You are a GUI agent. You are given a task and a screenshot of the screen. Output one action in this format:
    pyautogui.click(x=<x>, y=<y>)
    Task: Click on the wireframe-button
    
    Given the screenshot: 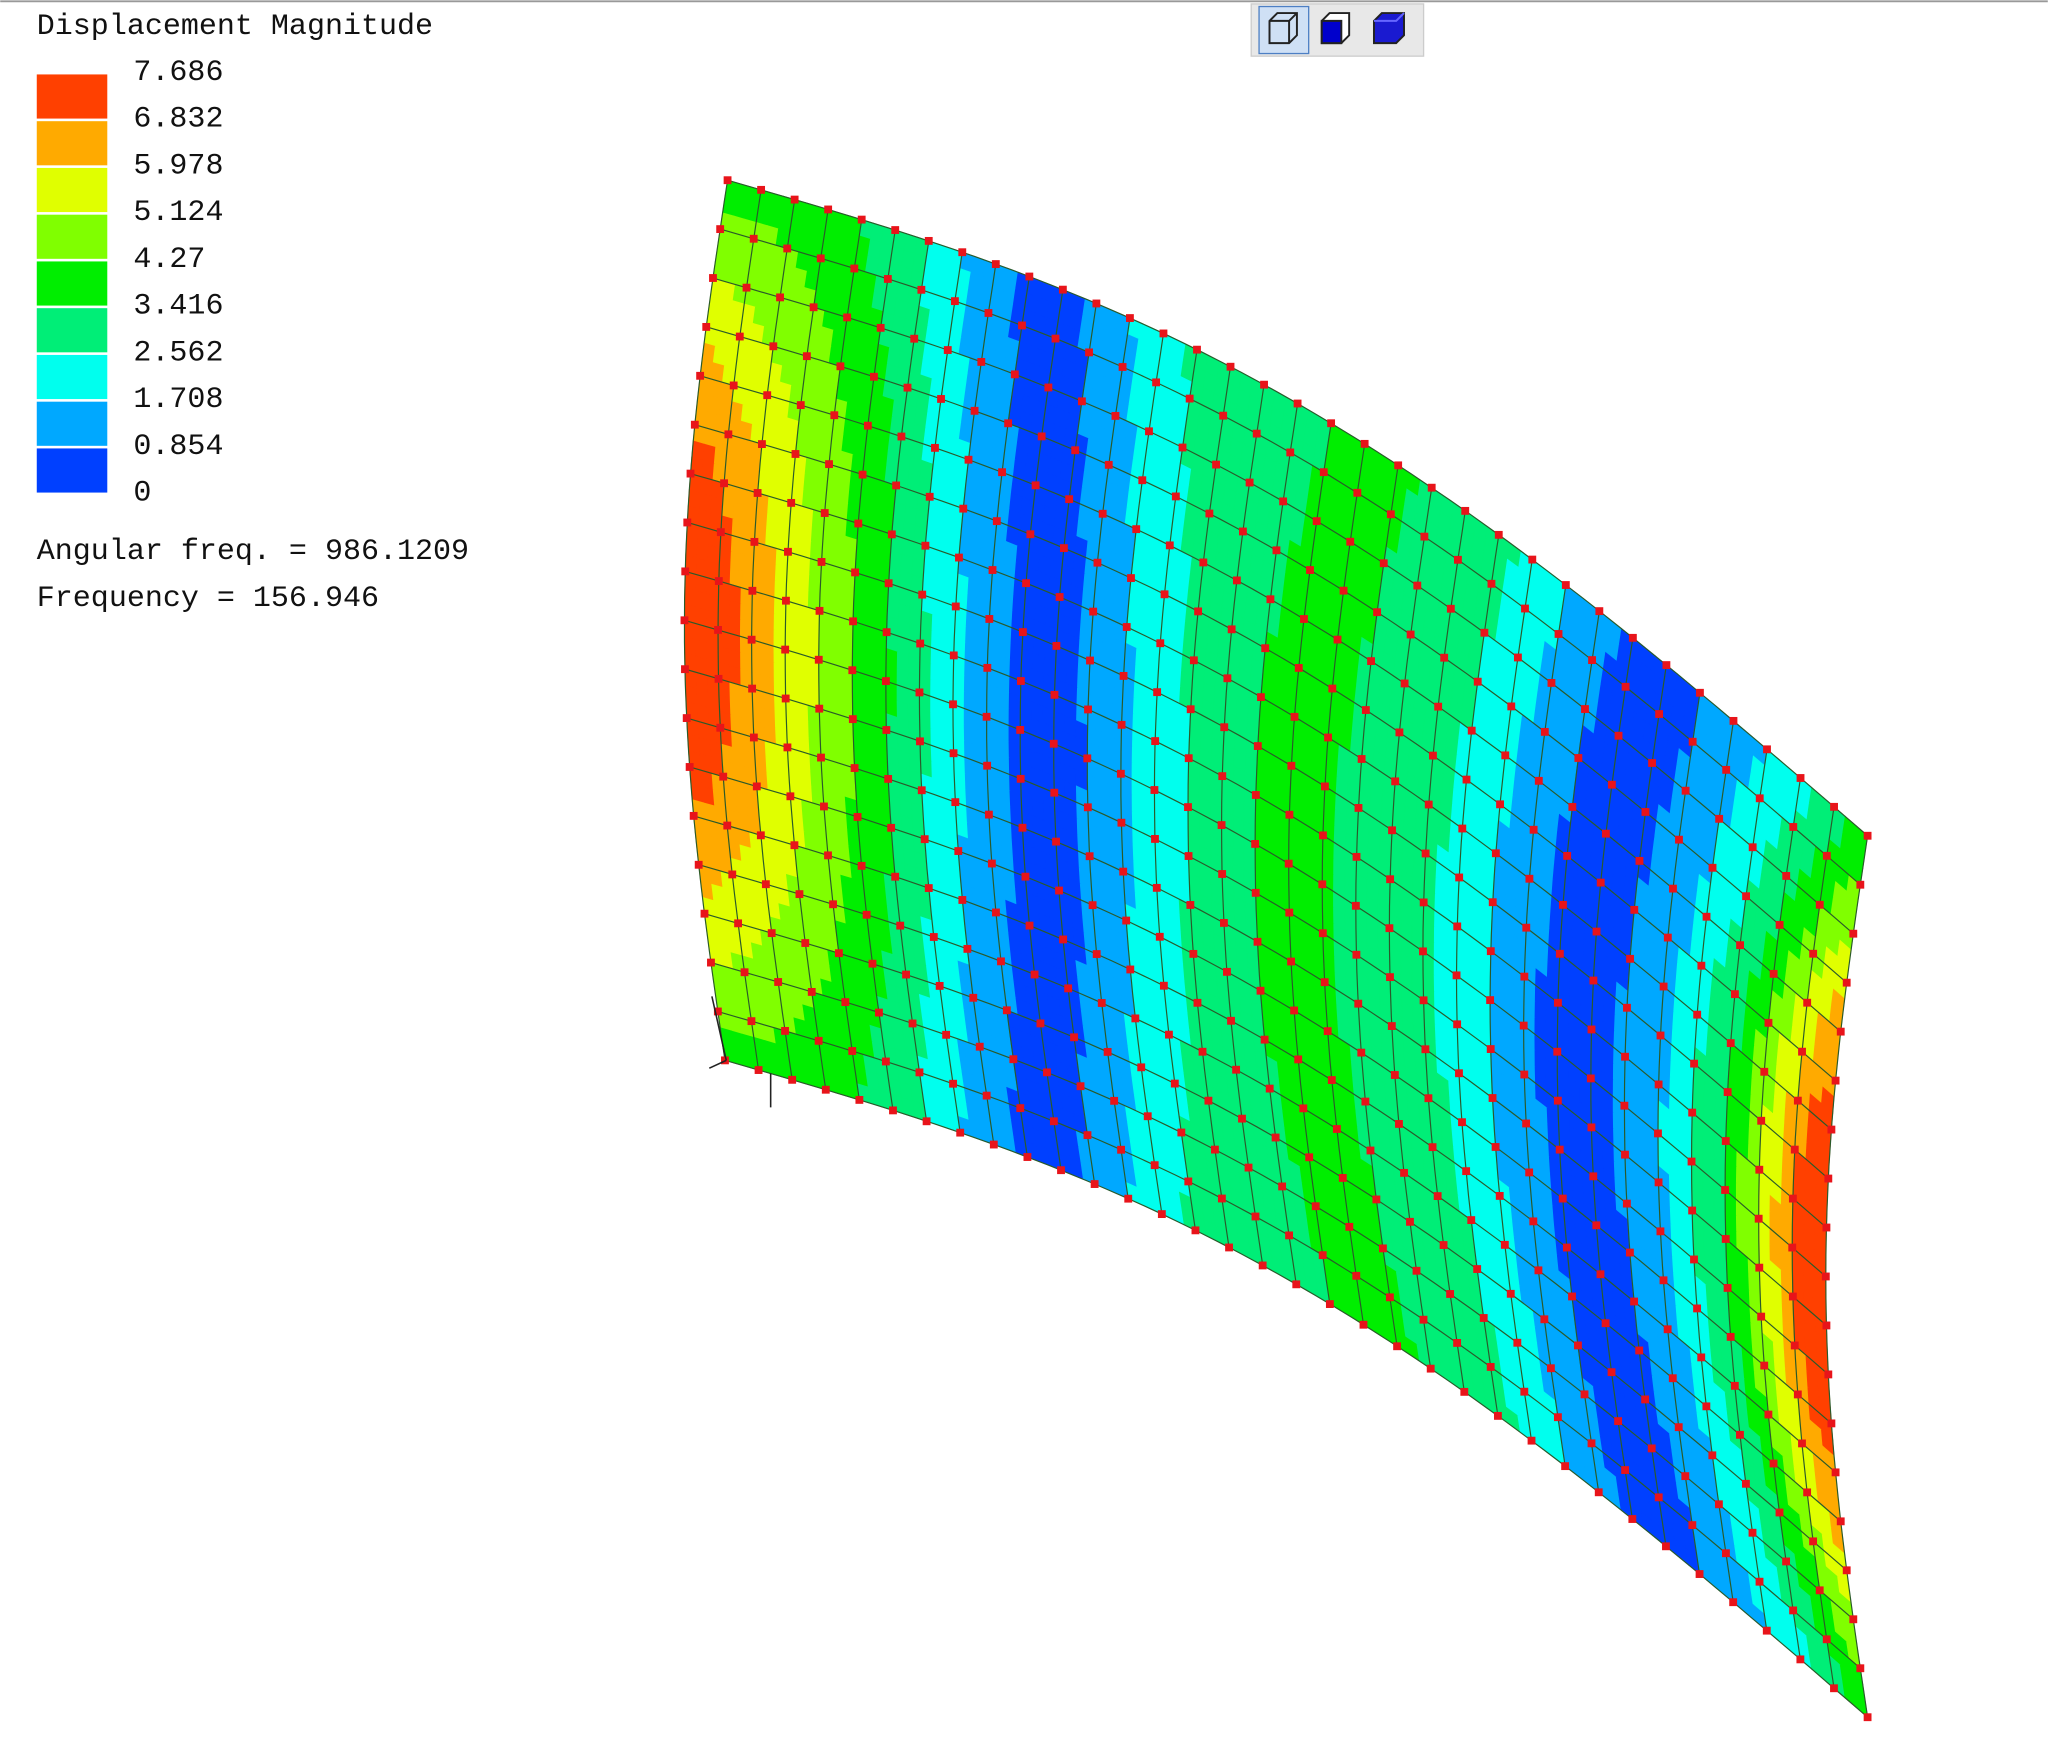 What is the action you would take?
    pyautogui.click(x=1284, y=30)
    